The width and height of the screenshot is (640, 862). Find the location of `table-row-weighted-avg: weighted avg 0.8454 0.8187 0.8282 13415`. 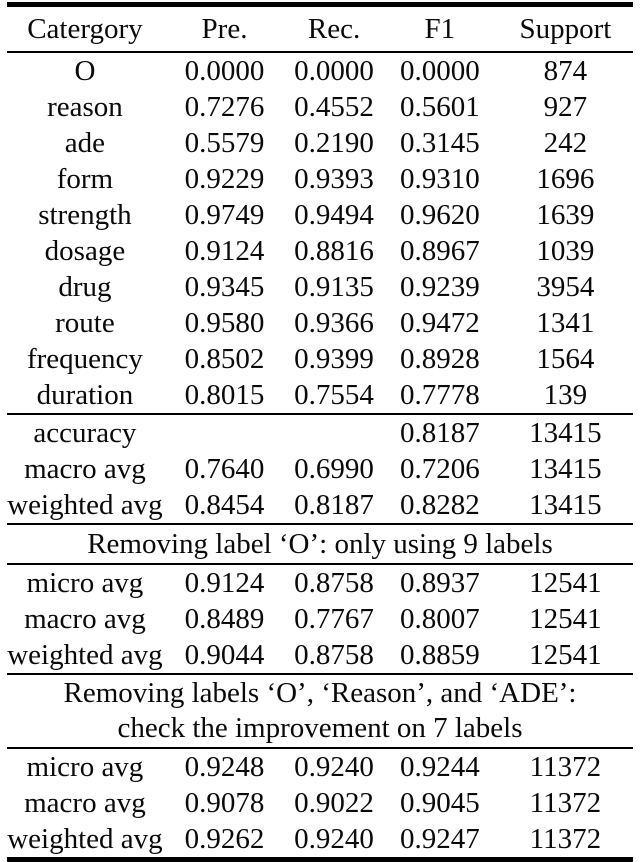

table-row-weighted-avg: weighted avg 0.8454 0.8187 0.8282 13415 is located at coordinates (320, 505).